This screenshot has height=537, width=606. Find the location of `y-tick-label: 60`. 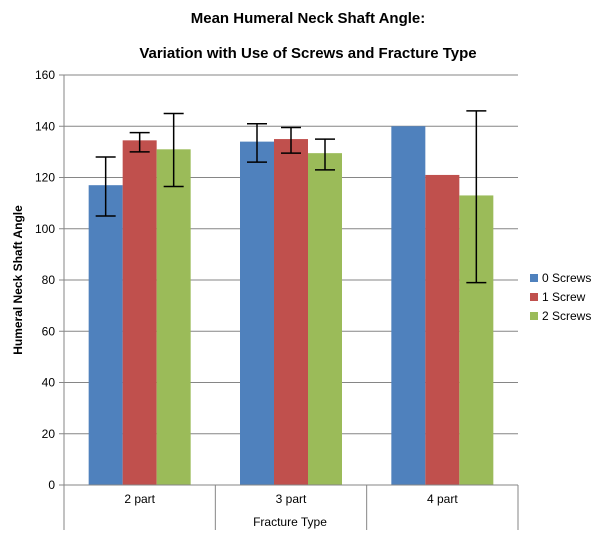

y-tick-label: 60 is located at coordinates (49, 331).